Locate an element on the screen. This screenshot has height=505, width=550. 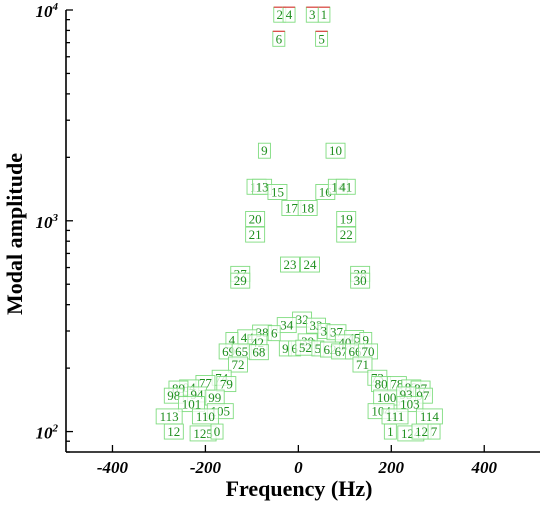
mode-marker: 72 is located at coordinates (237, 364).